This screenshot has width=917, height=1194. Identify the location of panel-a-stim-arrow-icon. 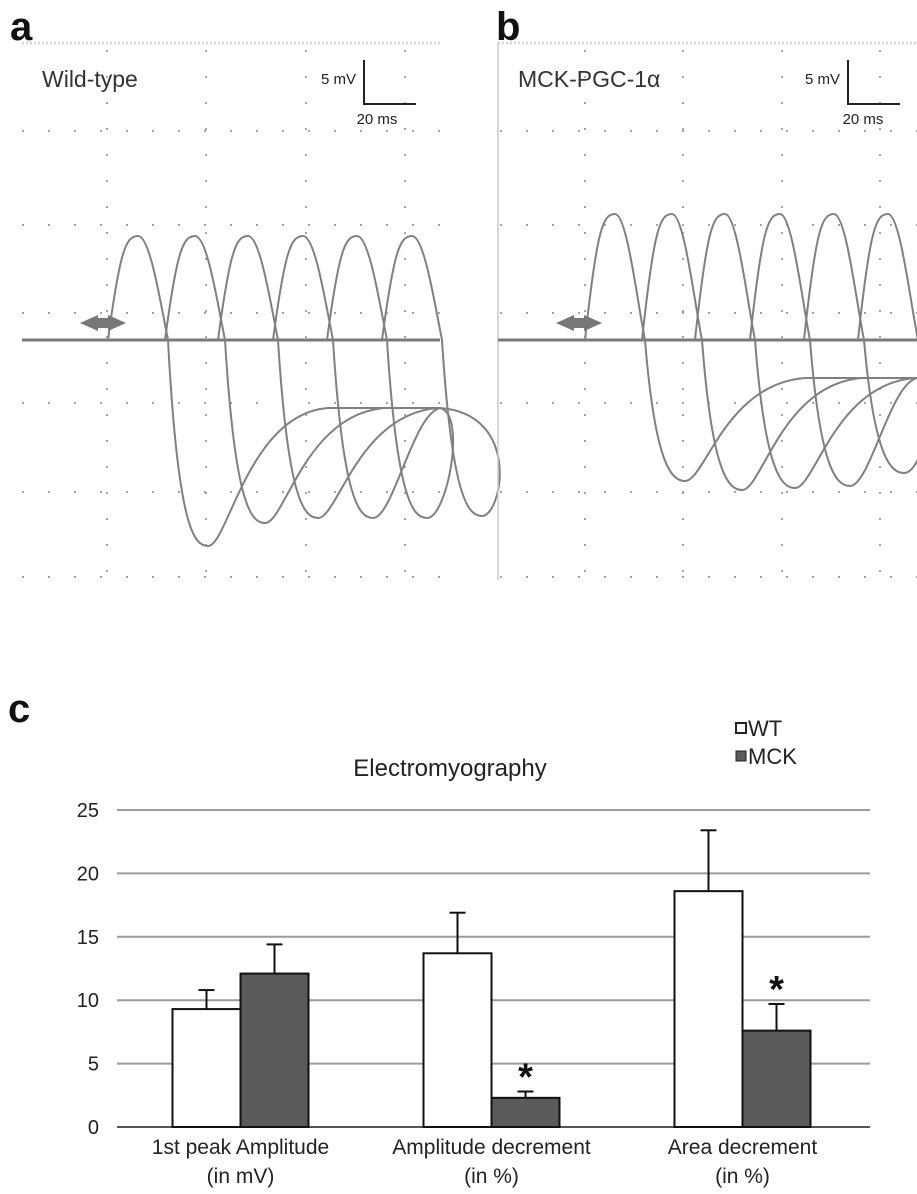
(103, 323).